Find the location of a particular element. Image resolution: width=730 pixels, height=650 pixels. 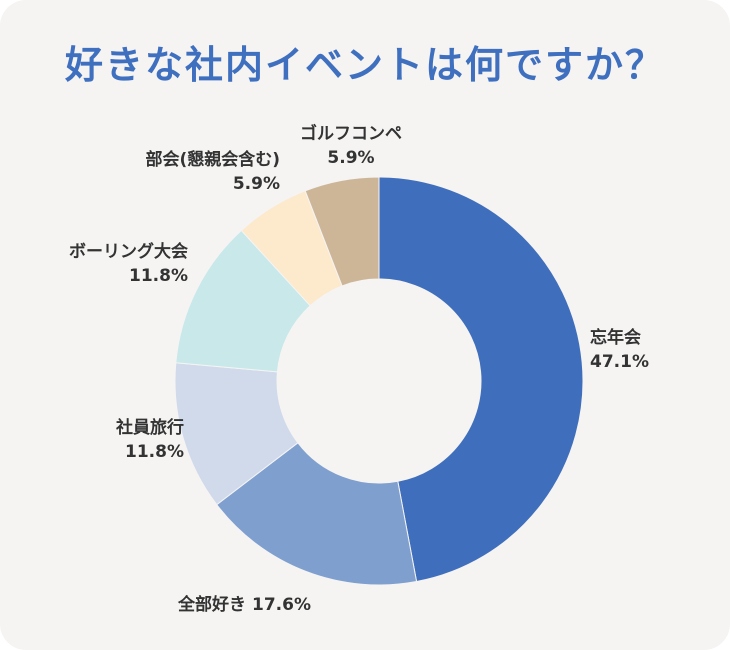

slice-label-name: 全部好き is located at coordinates (212, 605).